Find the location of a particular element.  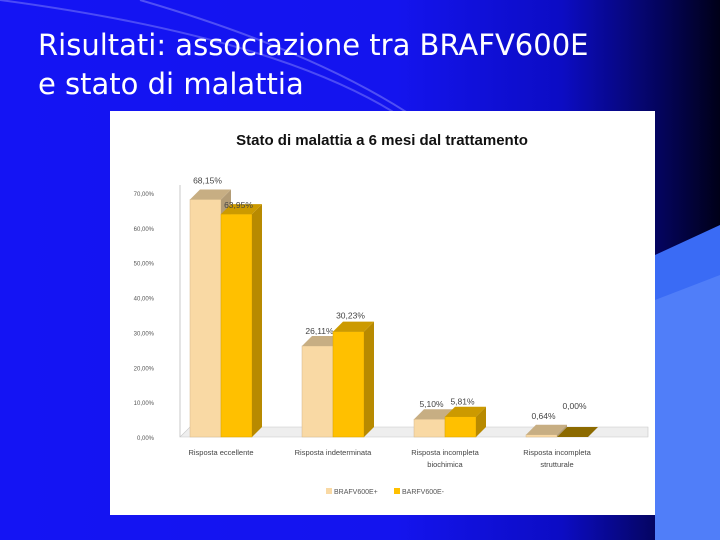

legend-label: BRAFV600E+ is located at coordinates (356, 492).